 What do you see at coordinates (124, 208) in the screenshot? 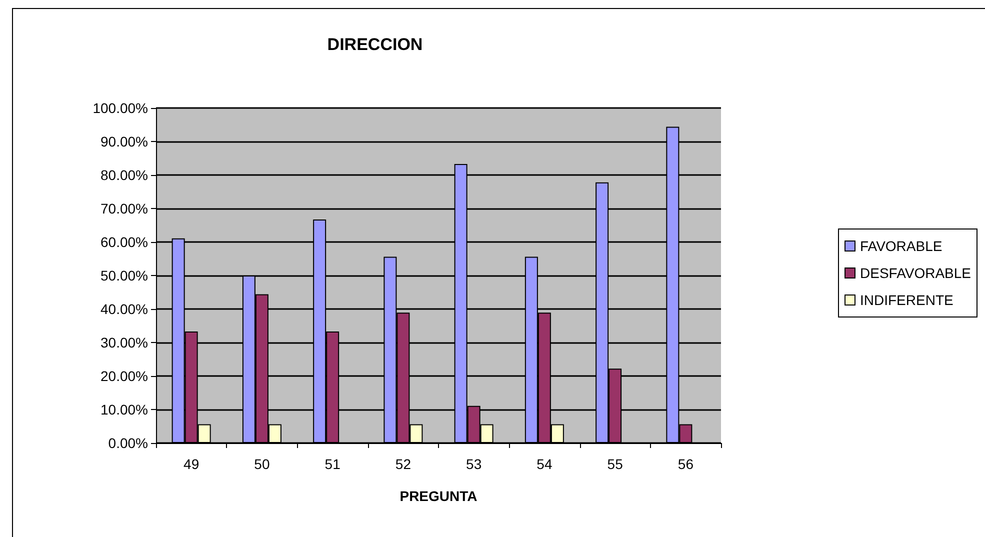
I see `y-tick-label: 70.00%` at bounding box center [124, 208].